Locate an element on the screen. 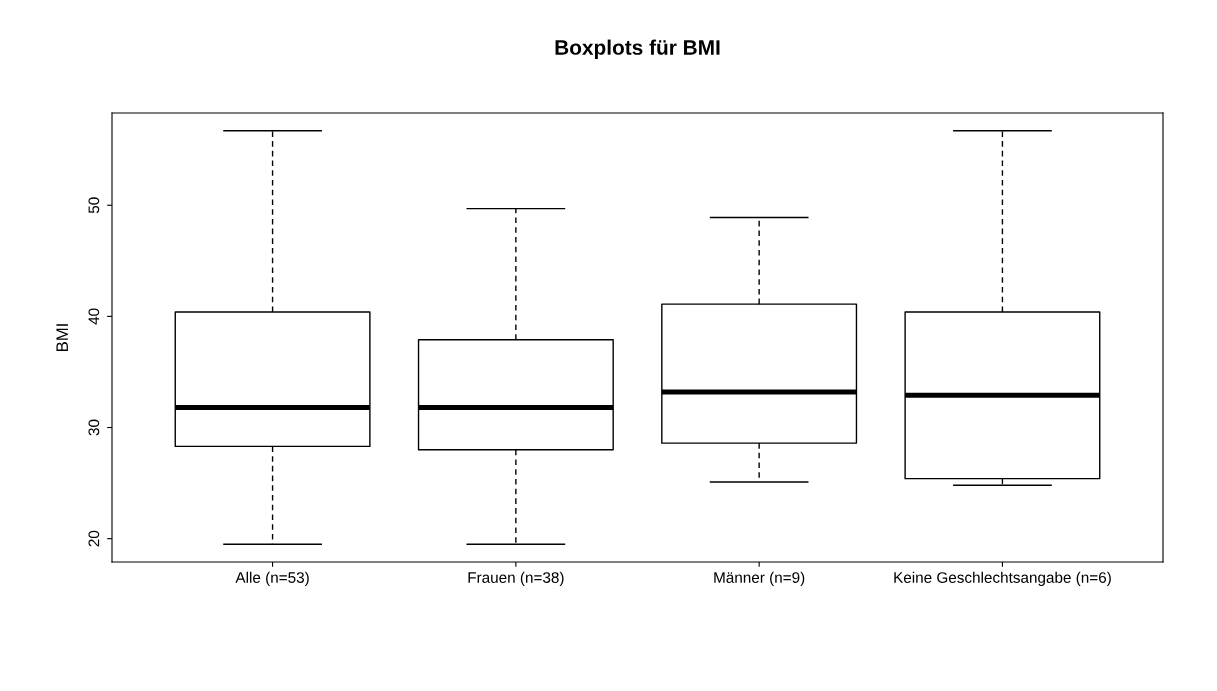 The width and height of the screenshot is (1217, 691). x-tick-label: Frauen (n=38) is located at coordinates (516, 578).